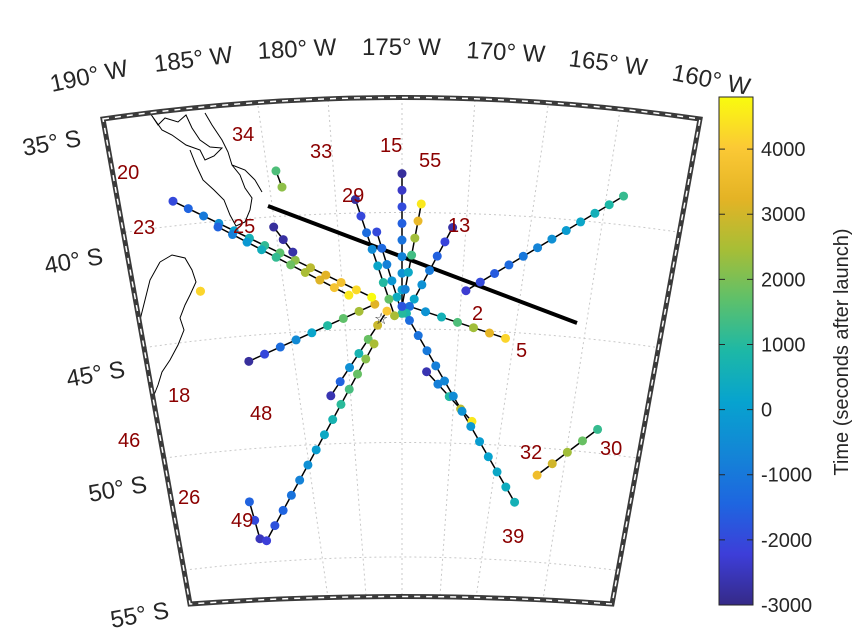  Describe the element at coordinates (422, 264) in the screenshot. I see `trajectory-line` at that location.